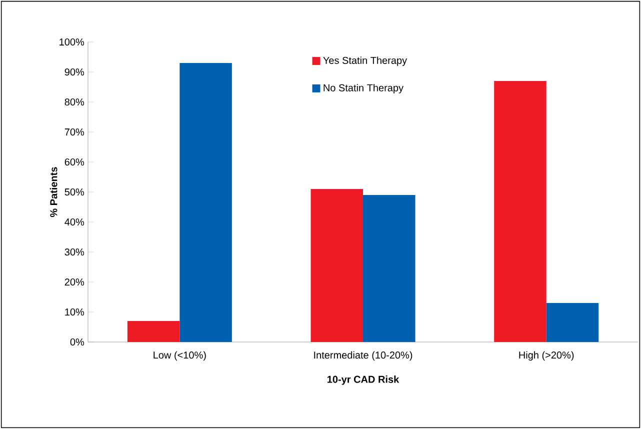 The height and width of the screenshot is (429, 641). Describe the element at coordinates (74, 162) in the screenshot. I see `y-tick-label: 60%` at that location.